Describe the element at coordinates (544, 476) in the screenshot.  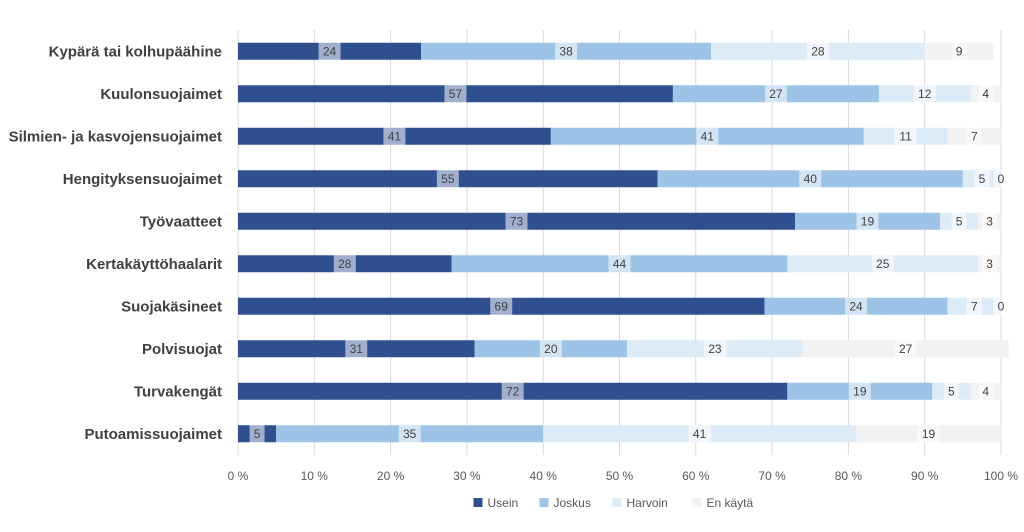
I see `x-tick-label: 40 %` at that location.